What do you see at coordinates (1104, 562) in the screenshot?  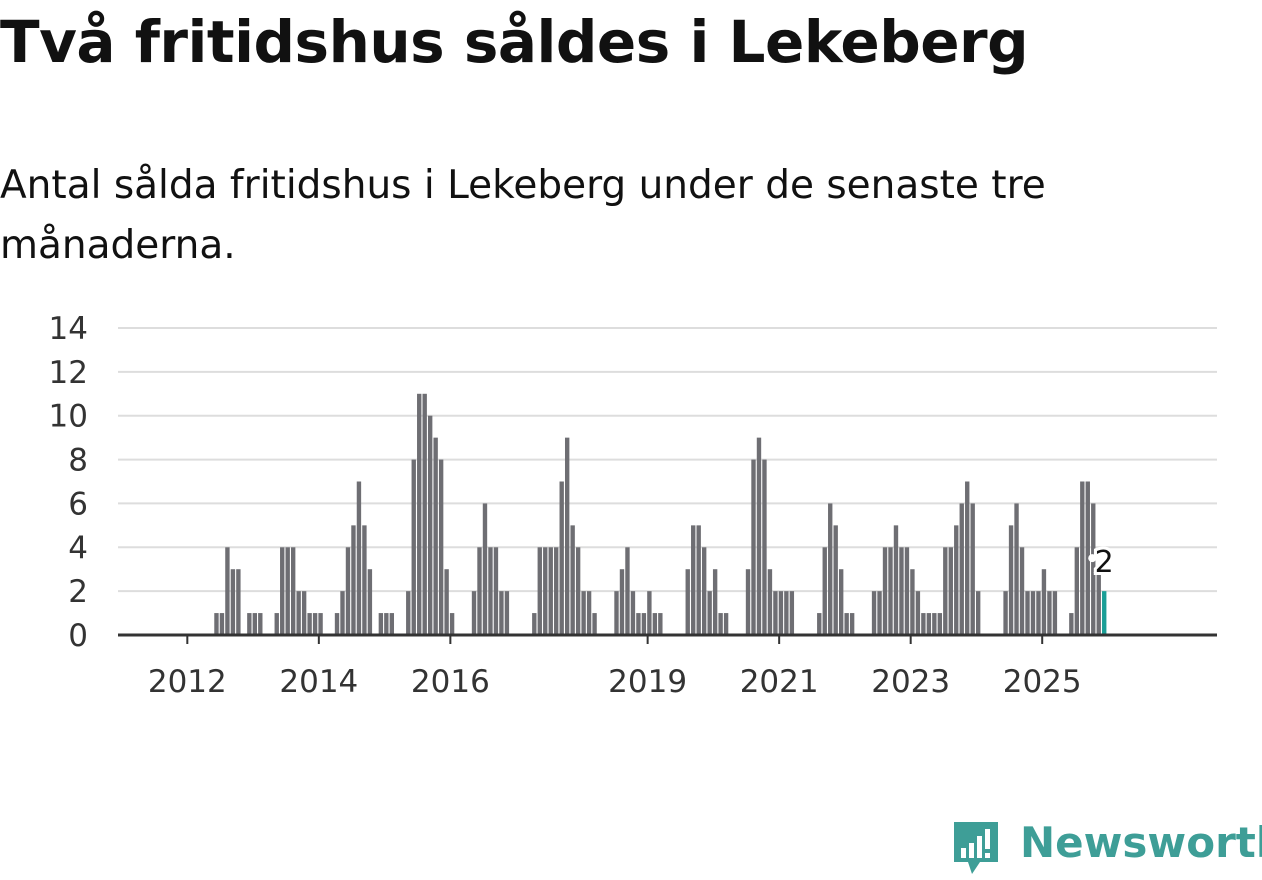 I see `highlight-value-label: 2` at bounding box center [1104, 562].